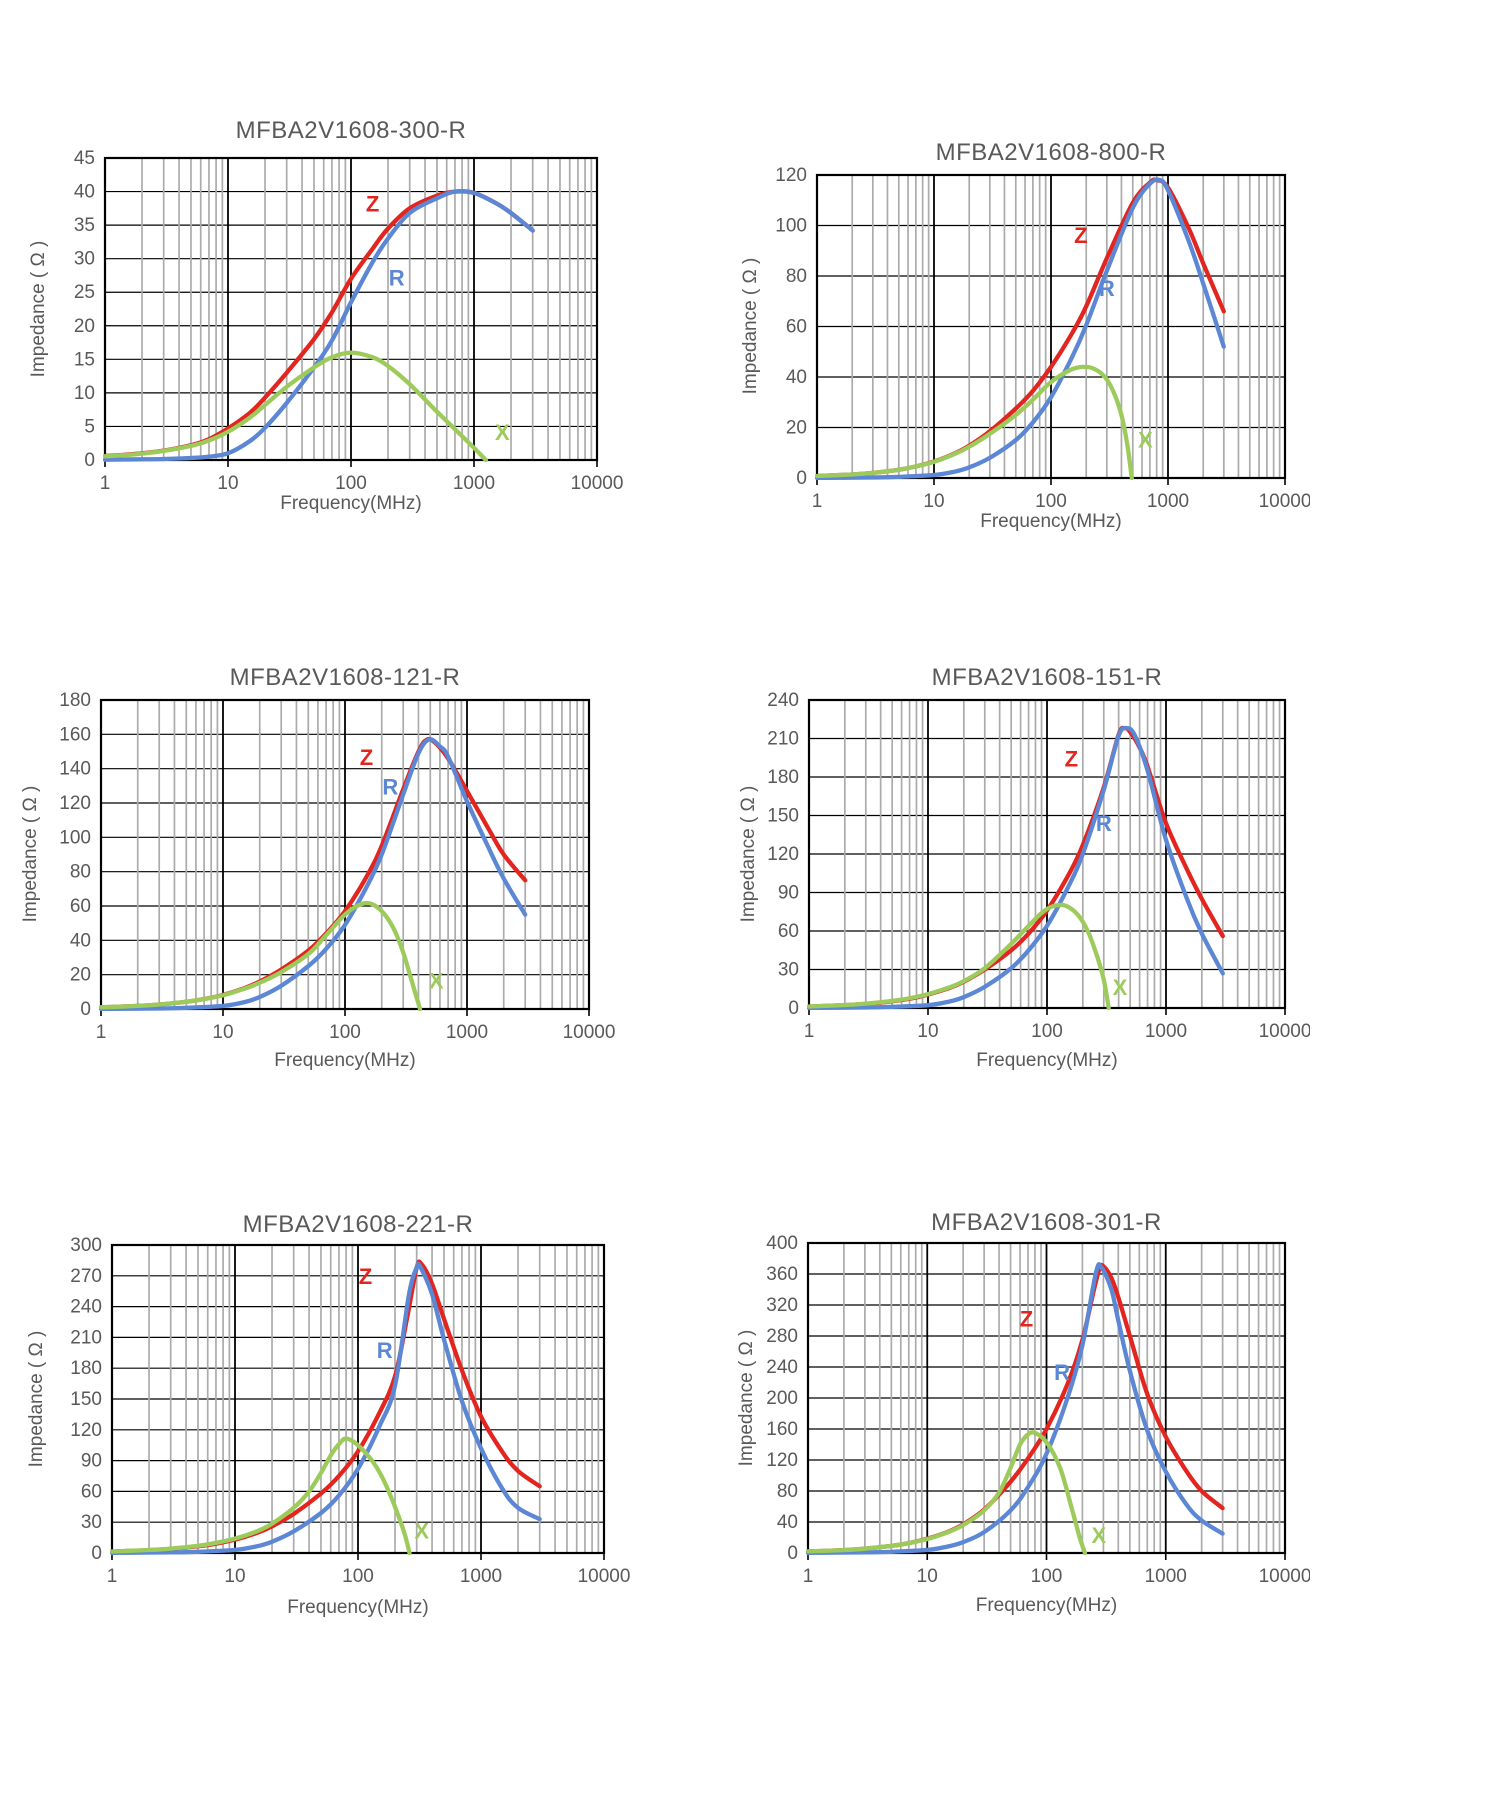 The width and height of the screenshot is (1500, 1800). What do you see at coordinates (86, 1245) in the screenshot?
I see `y-tick-label: 300` at bounding box center [86, 1245].